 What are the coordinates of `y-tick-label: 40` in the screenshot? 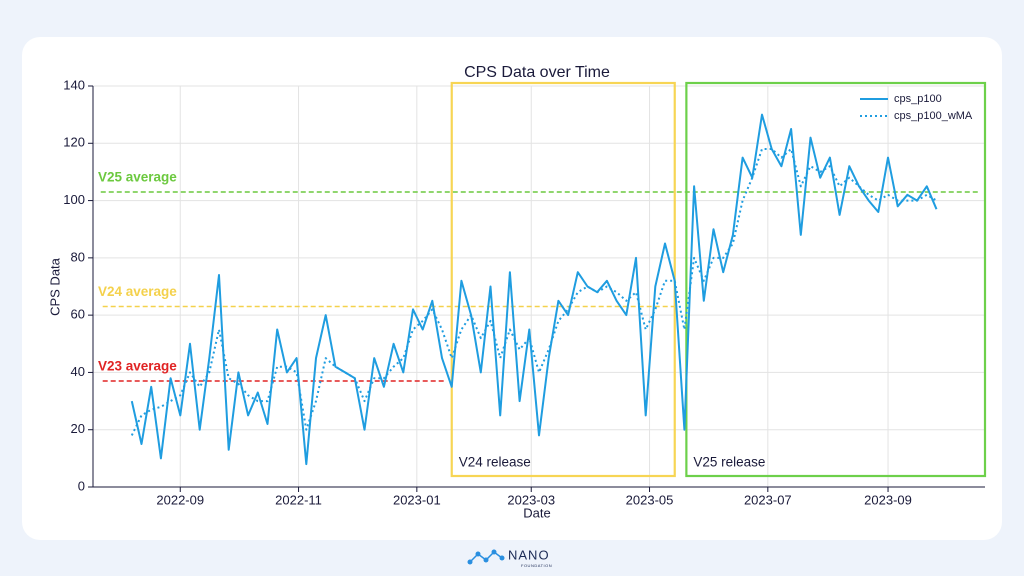 It's located at (78, 371).